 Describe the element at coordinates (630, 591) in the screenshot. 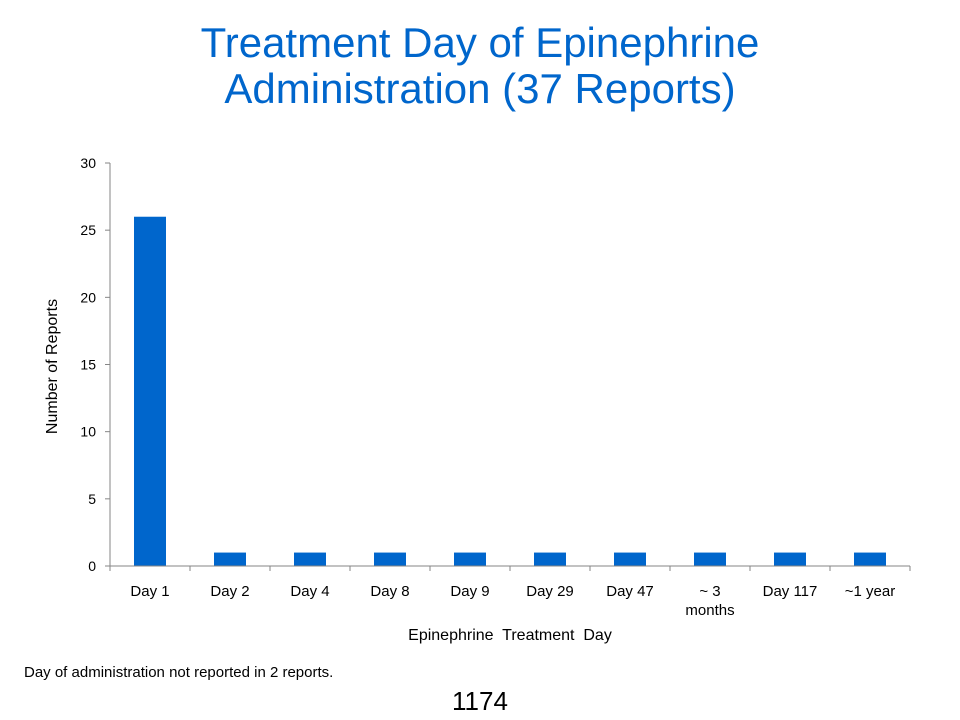

I see `x-tick-label: Day 47` at that location.